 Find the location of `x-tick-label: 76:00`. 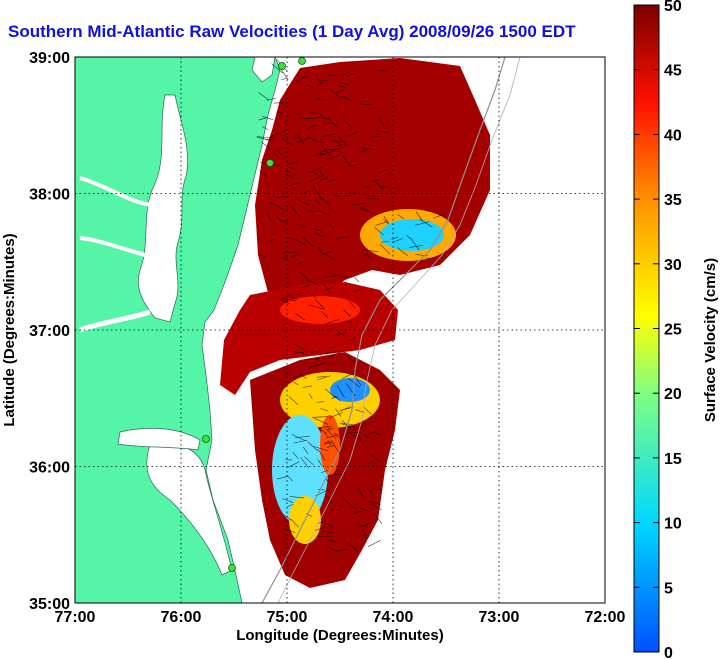

x-tick-label: 76:00 is located at coordinates (181, 617).